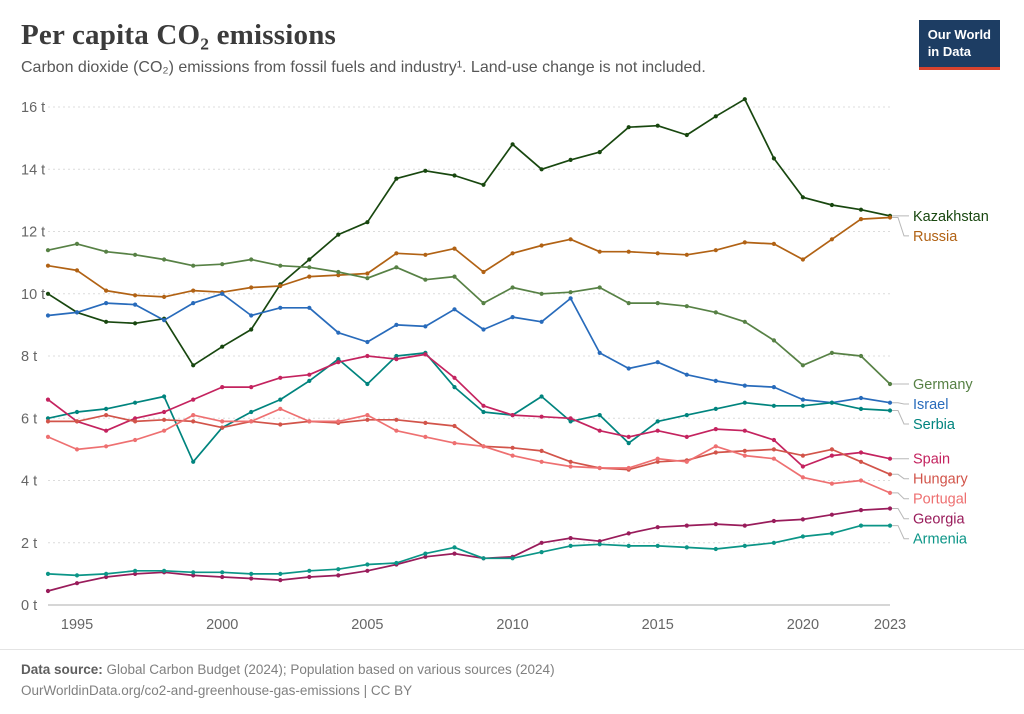 This screenshot has height=714, width=1024. What do you see at coordinates (469, 445) in the screenshot?
I see `series-line-hungary` at bounding box center [469, 445].